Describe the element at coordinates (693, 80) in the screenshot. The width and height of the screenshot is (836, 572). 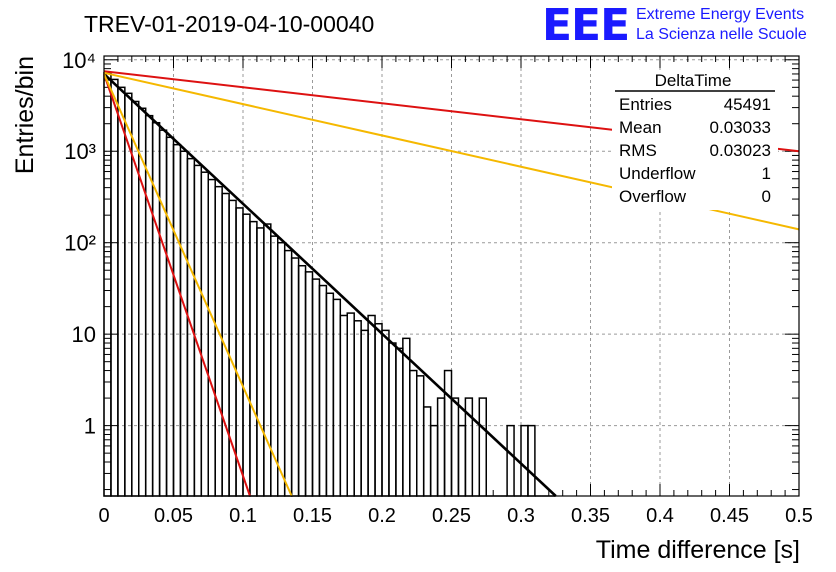
I see `stats-box-title: DeltaTime` at that location.